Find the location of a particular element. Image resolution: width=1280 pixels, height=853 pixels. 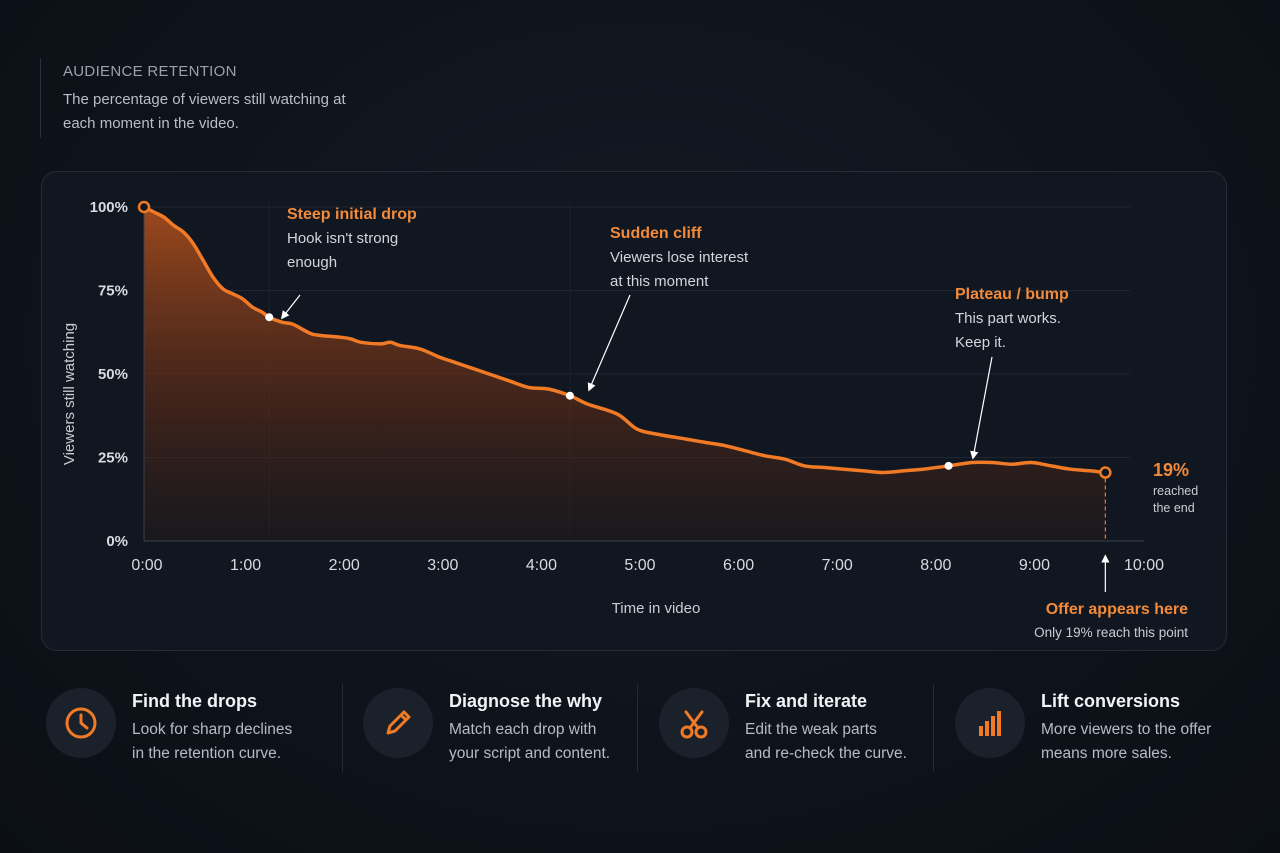

x-axis-title: Time in video is located at coordinates (656, 608).